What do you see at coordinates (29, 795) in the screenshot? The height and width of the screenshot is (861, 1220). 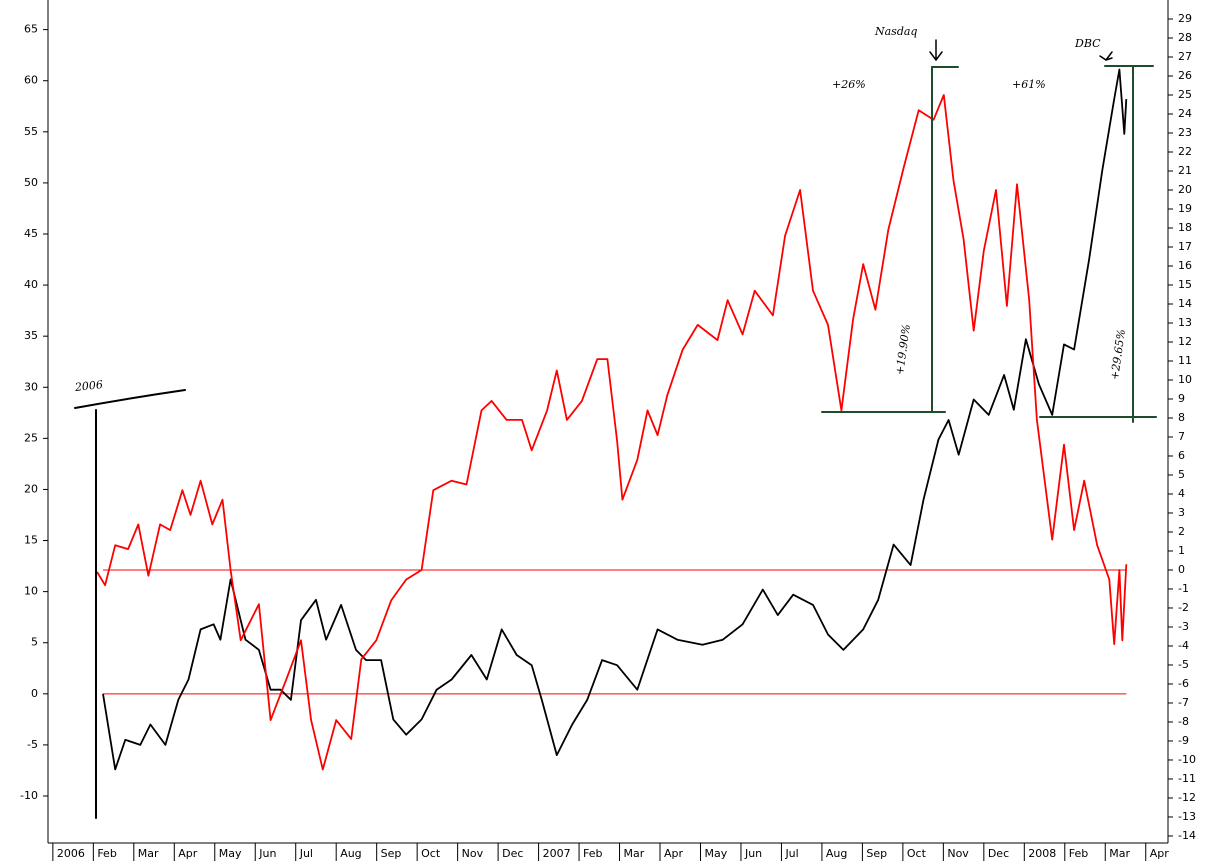 I see `y-tick-label: -10` at bounding box center [29, 795].